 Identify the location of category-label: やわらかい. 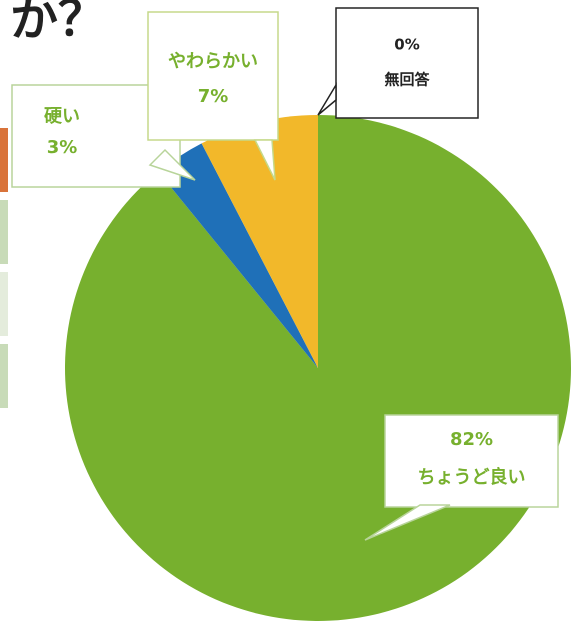
(213, 61).